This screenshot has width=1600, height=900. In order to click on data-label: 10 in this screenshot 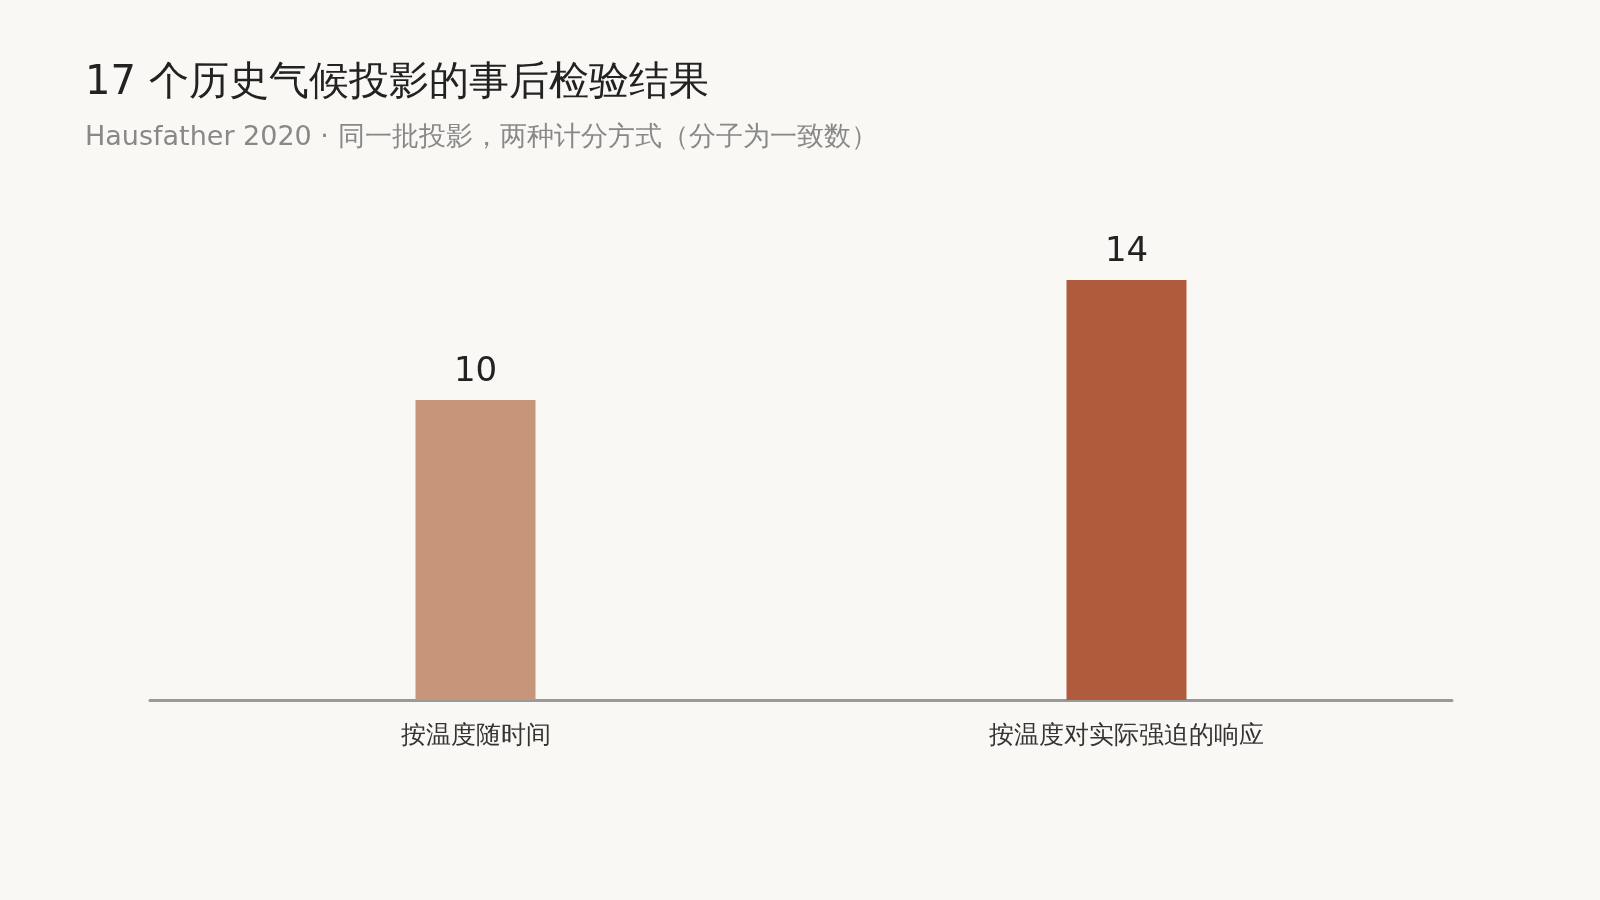, I will do `click(475, 369)`.